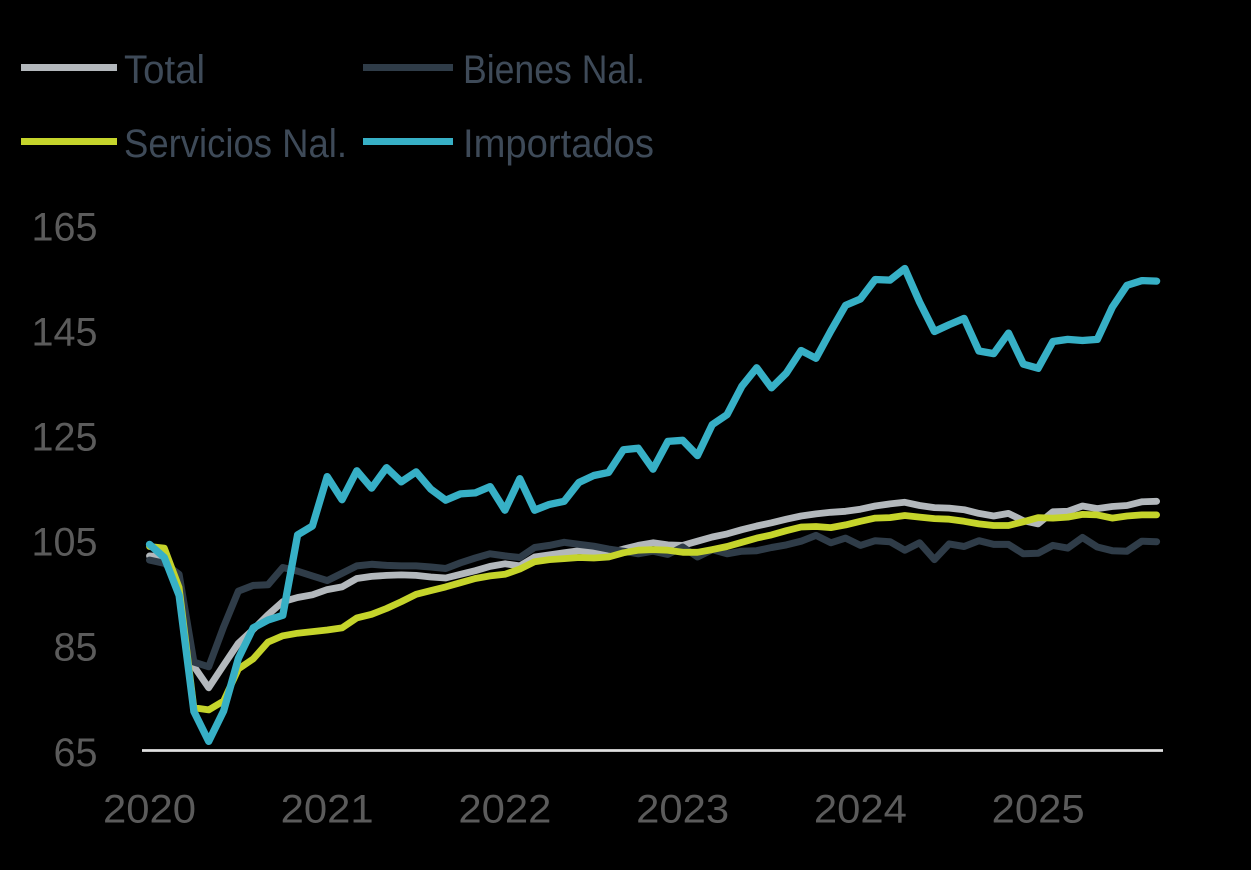  Describe the element at coordinates (164, 70) in the screenshot. I see `svg-text: Total` at that location.